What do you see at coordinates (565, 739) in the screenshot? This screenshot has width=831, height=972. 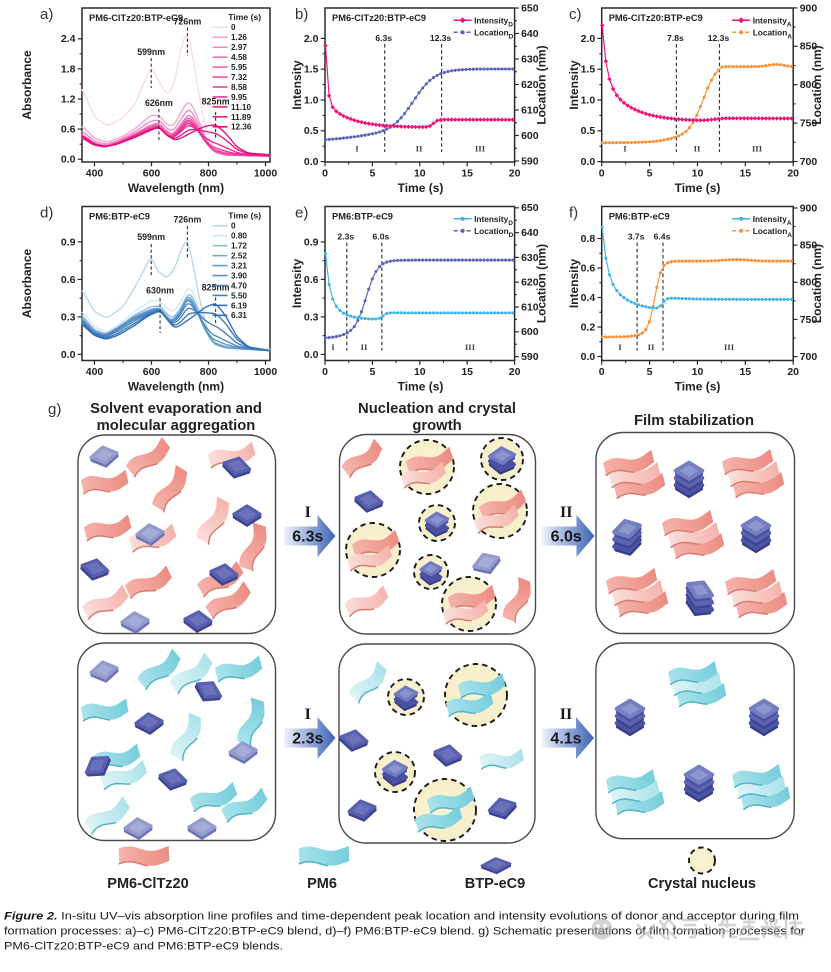 I see `svg-text: 4.1s` at bounding box center [565, 739].